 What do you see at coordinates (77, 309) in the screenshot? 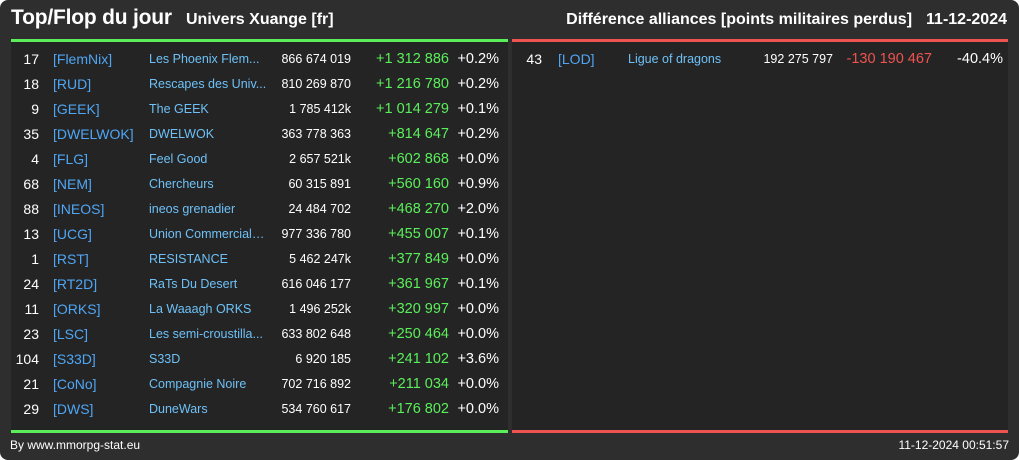
I see `alliance-tag-link: [ORKS]` at bounding box center [77, 309].